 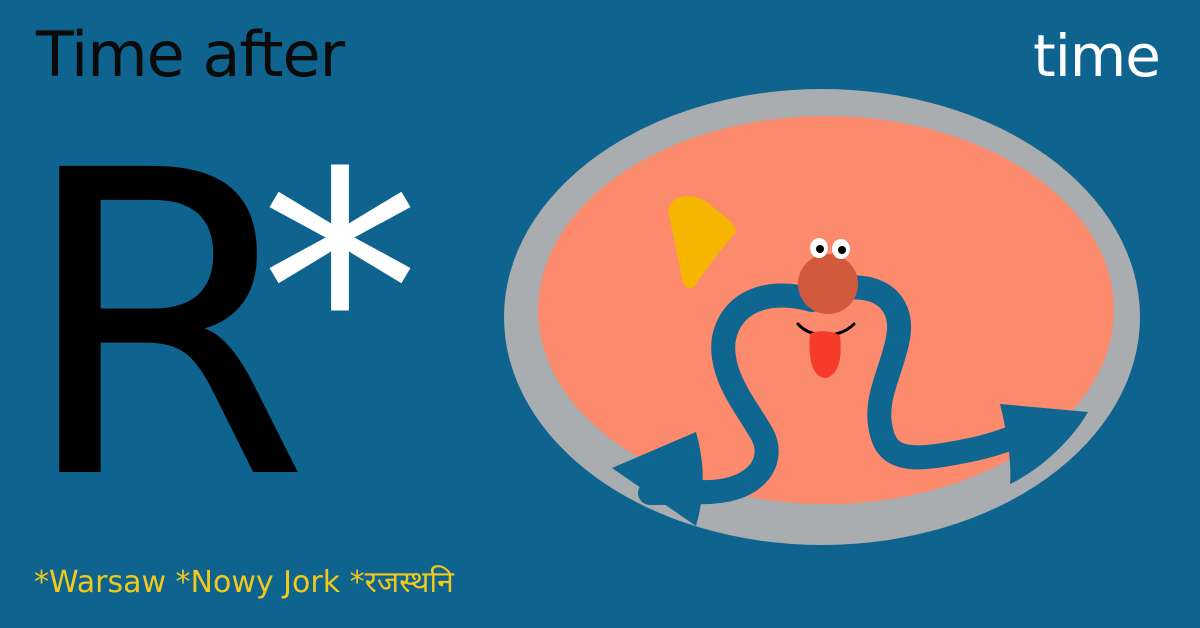 What do you see at coordinates (340, 292) in the screenshot?
I see `logo-asterisk: *` at bounding box center [340, 292].